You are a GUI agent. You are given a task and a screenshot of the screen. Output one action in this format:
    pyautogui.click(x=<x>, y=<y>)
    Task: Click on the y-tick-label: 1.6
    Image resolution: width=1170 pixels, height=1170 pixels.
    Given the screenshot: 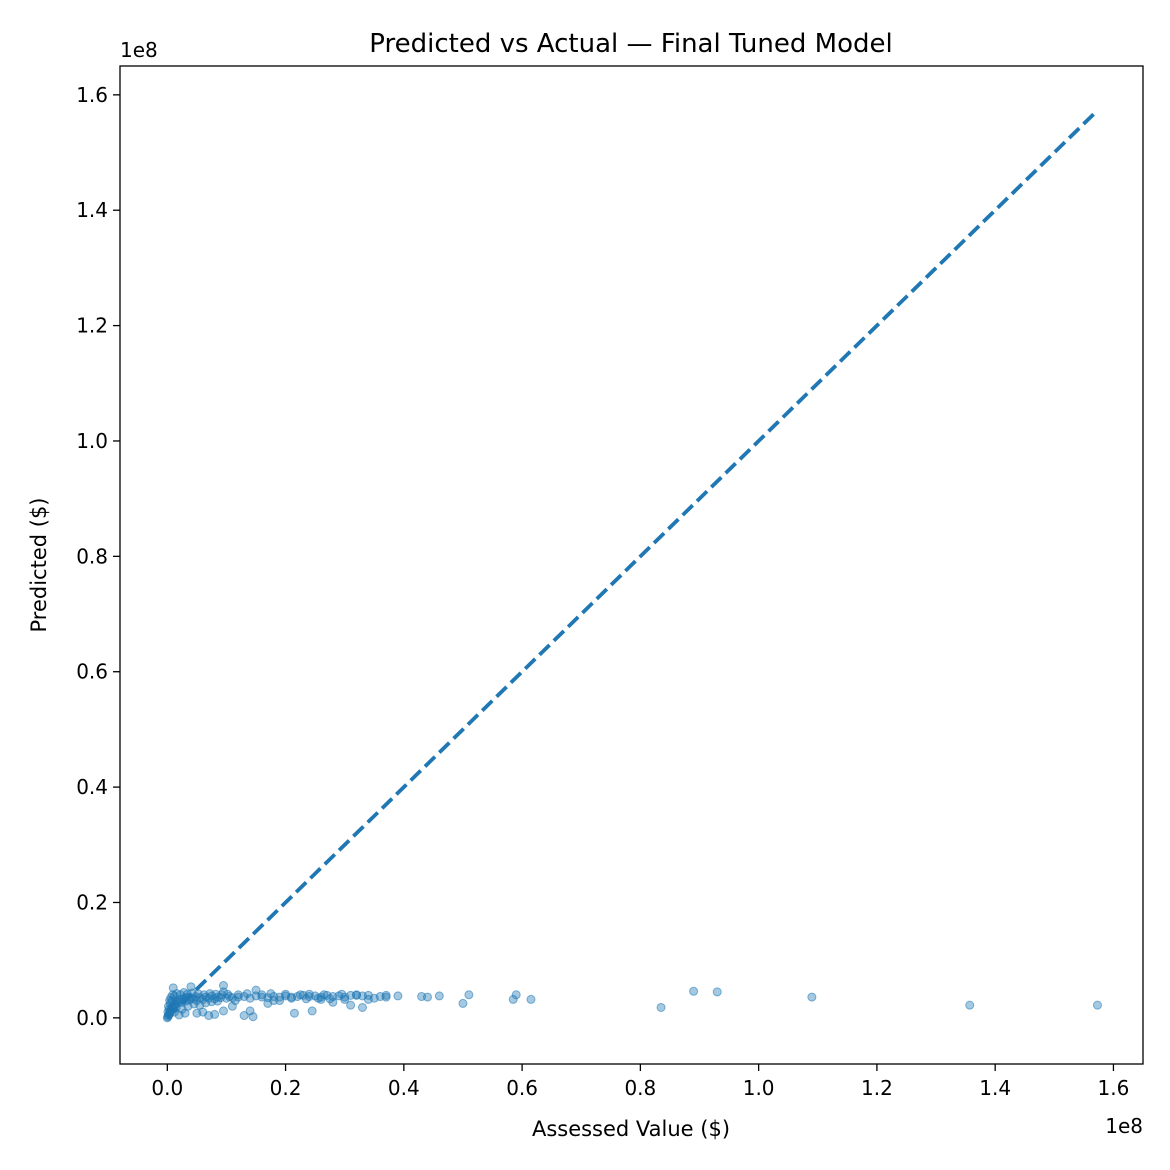 What is the action you would take?
    pyautogui.click(x=92, y=95)
    